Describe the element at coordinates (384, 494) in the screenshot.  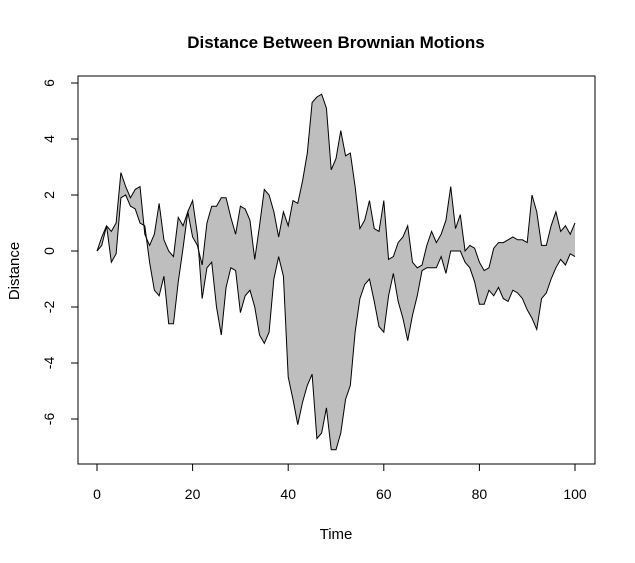
I see `x-tick-label: 60` at that location.